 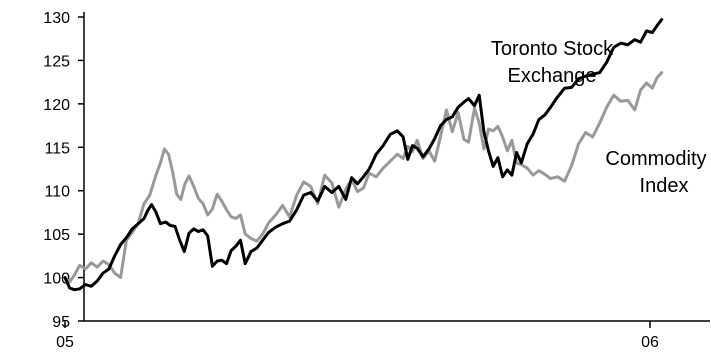 I want to click on x-axis-ticks: 05 06, so click(x=357, y=336).